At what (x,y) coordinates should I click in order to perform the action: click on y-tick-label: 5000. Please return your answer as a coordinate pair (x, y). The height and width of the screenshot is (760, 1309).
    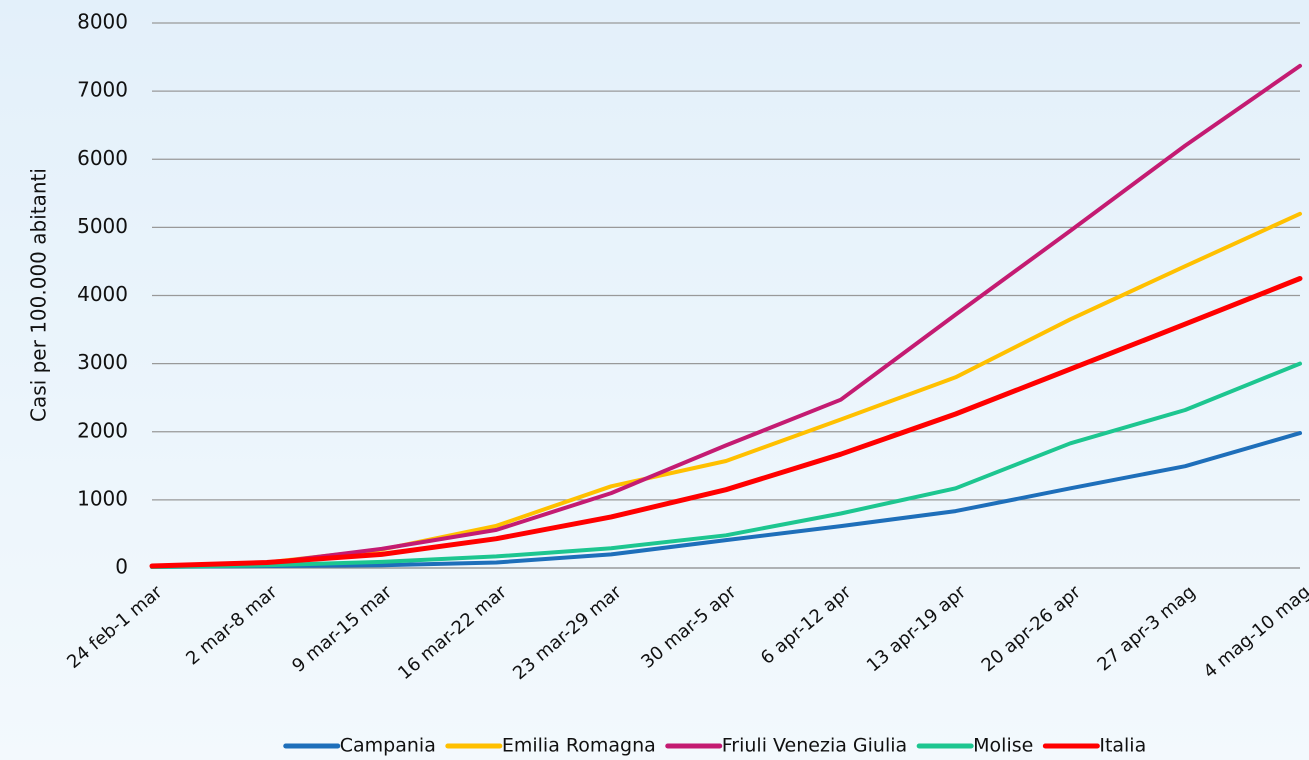
    Looking at the image, I should click on (102, 226).